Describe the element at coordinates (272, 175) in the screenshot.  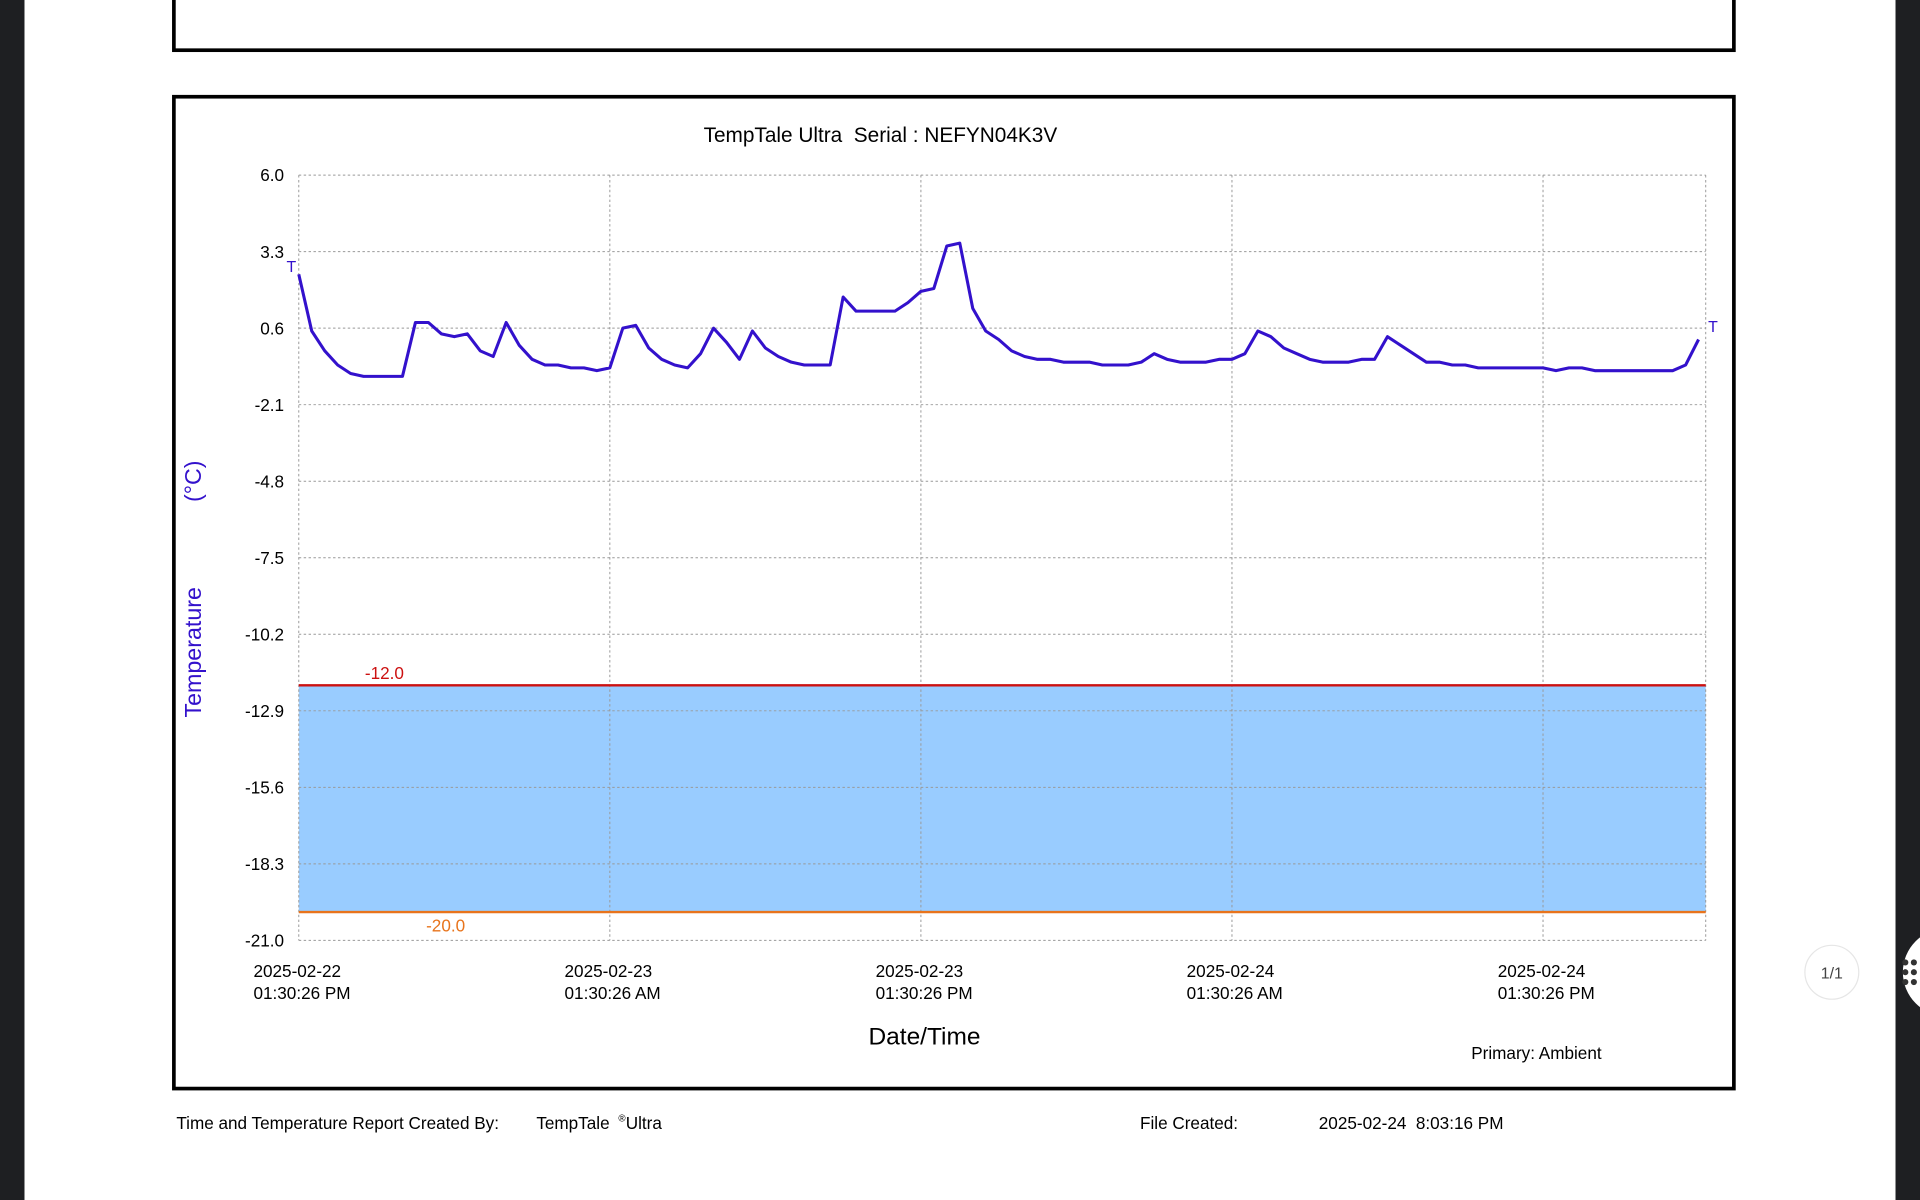
I see `y-tick-label: 6.0` at that location.